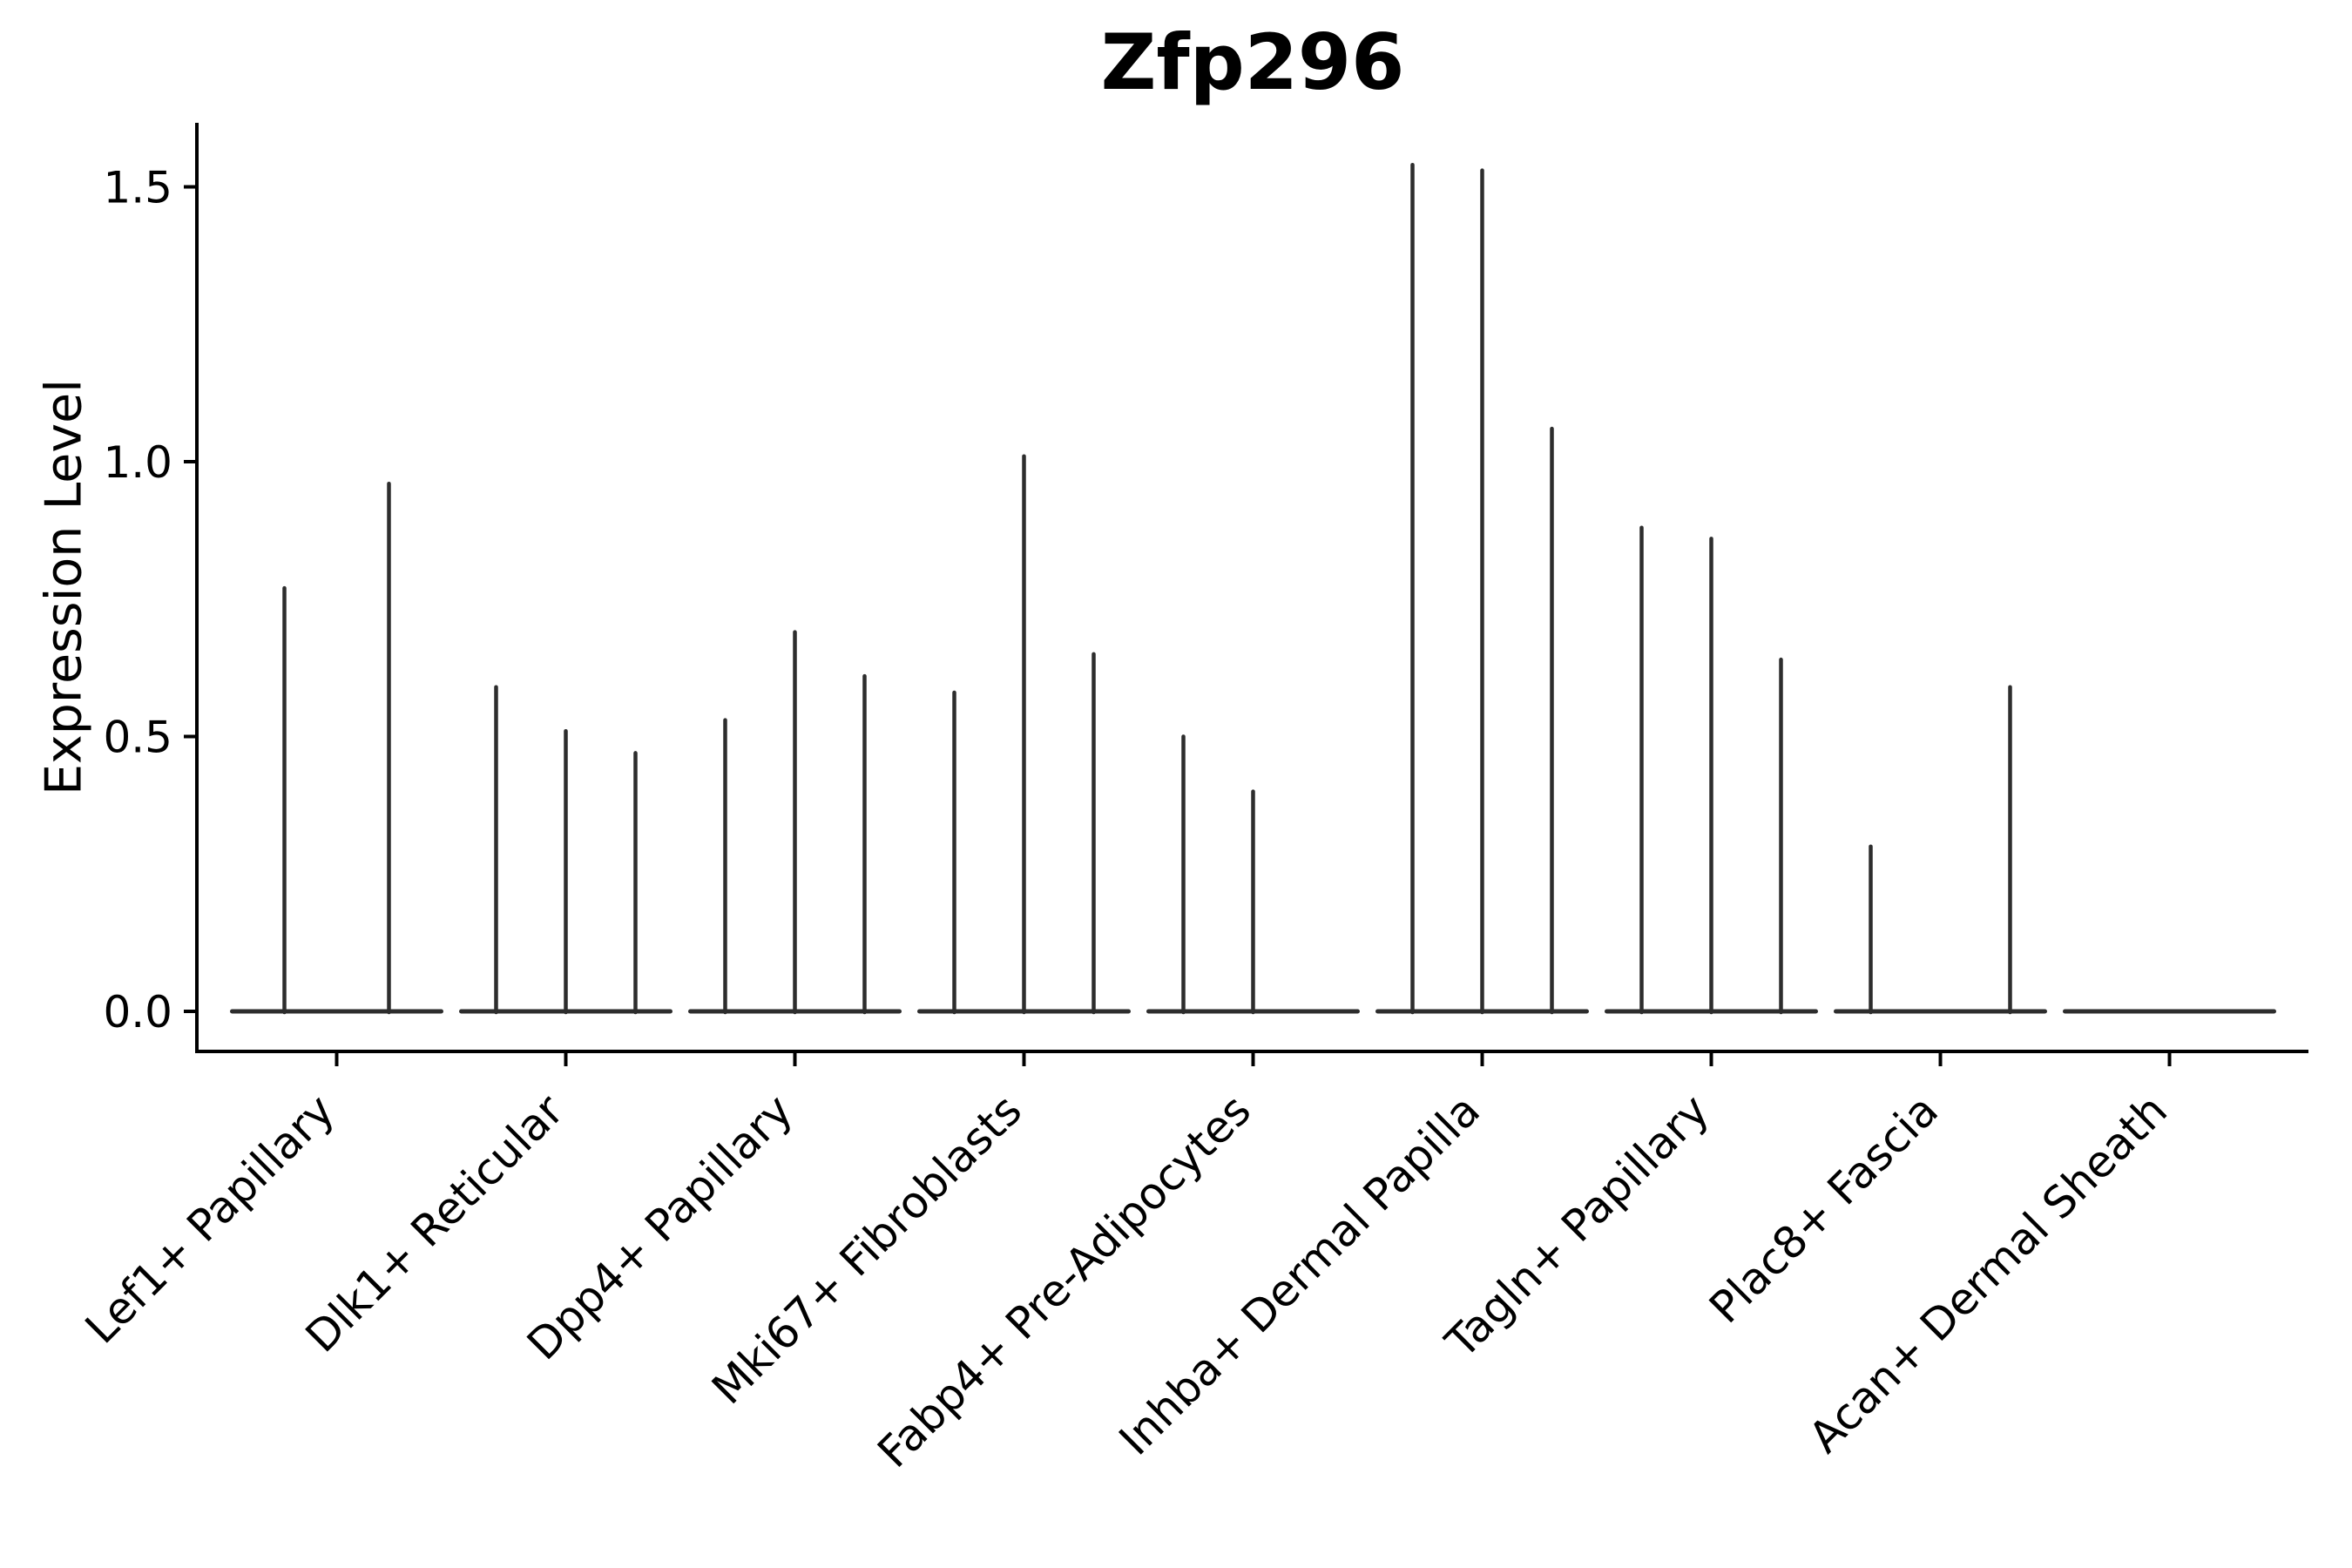 The height and width of the screenshot is (1568, 2352). What do you see at coordinates (1824, 1209) in the screenshot?
I see `x-tick-label: Plac8+ Fascia` at bounding box center [1824, 1209].